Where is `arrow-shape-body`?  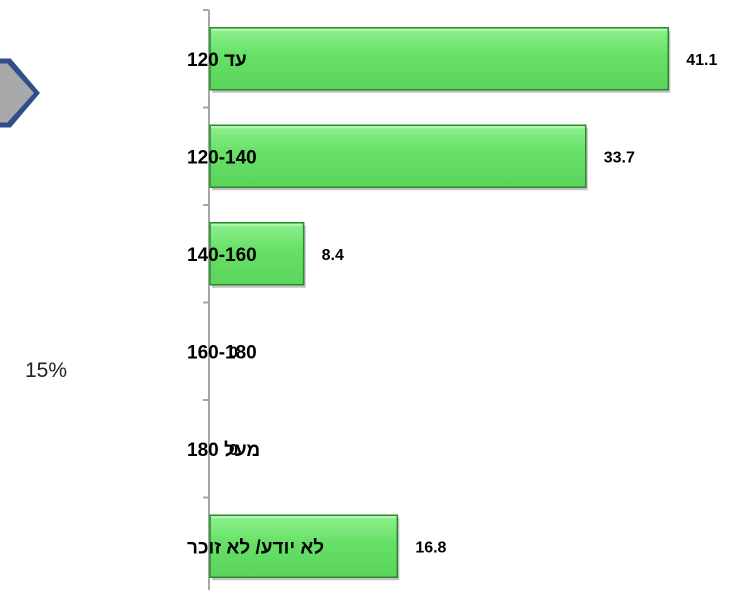
arrow-shape-body is located at coordinates (19, 93).